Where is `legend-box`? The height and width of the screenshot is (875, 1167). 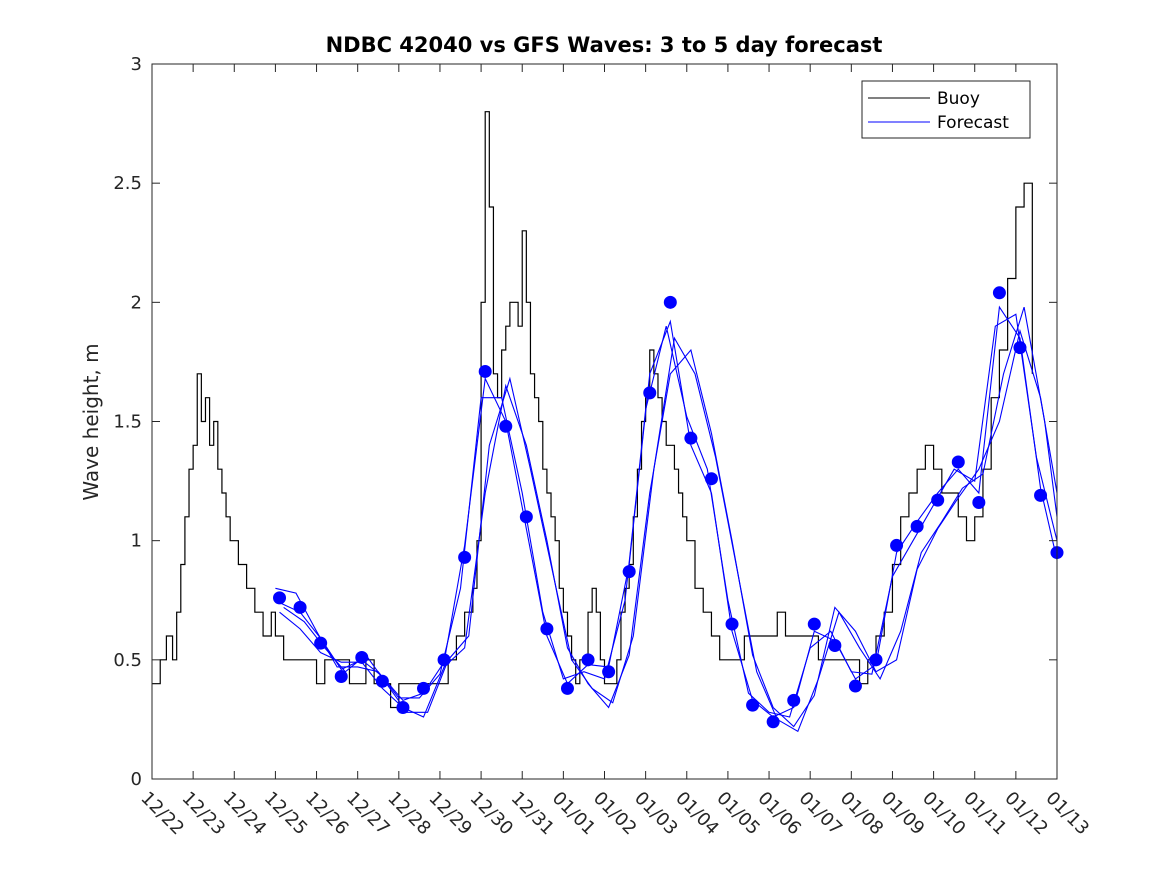 legend-box is located at coordinates (946, 109).